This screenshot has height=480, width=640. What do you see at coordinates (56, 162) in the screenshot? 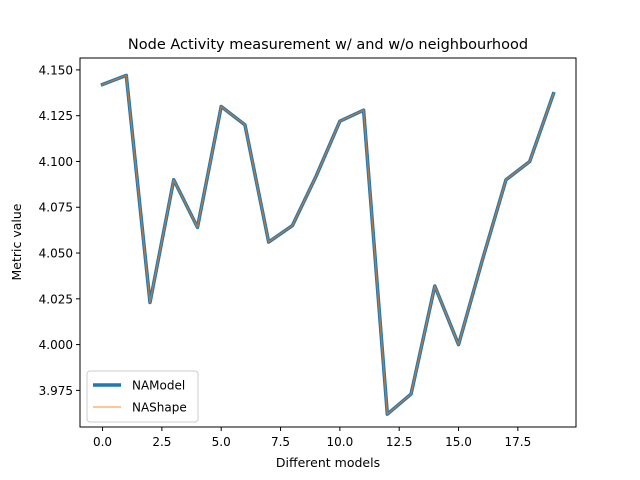
I see `y-tick-label: 4.100` at bounding box center [56, 162].